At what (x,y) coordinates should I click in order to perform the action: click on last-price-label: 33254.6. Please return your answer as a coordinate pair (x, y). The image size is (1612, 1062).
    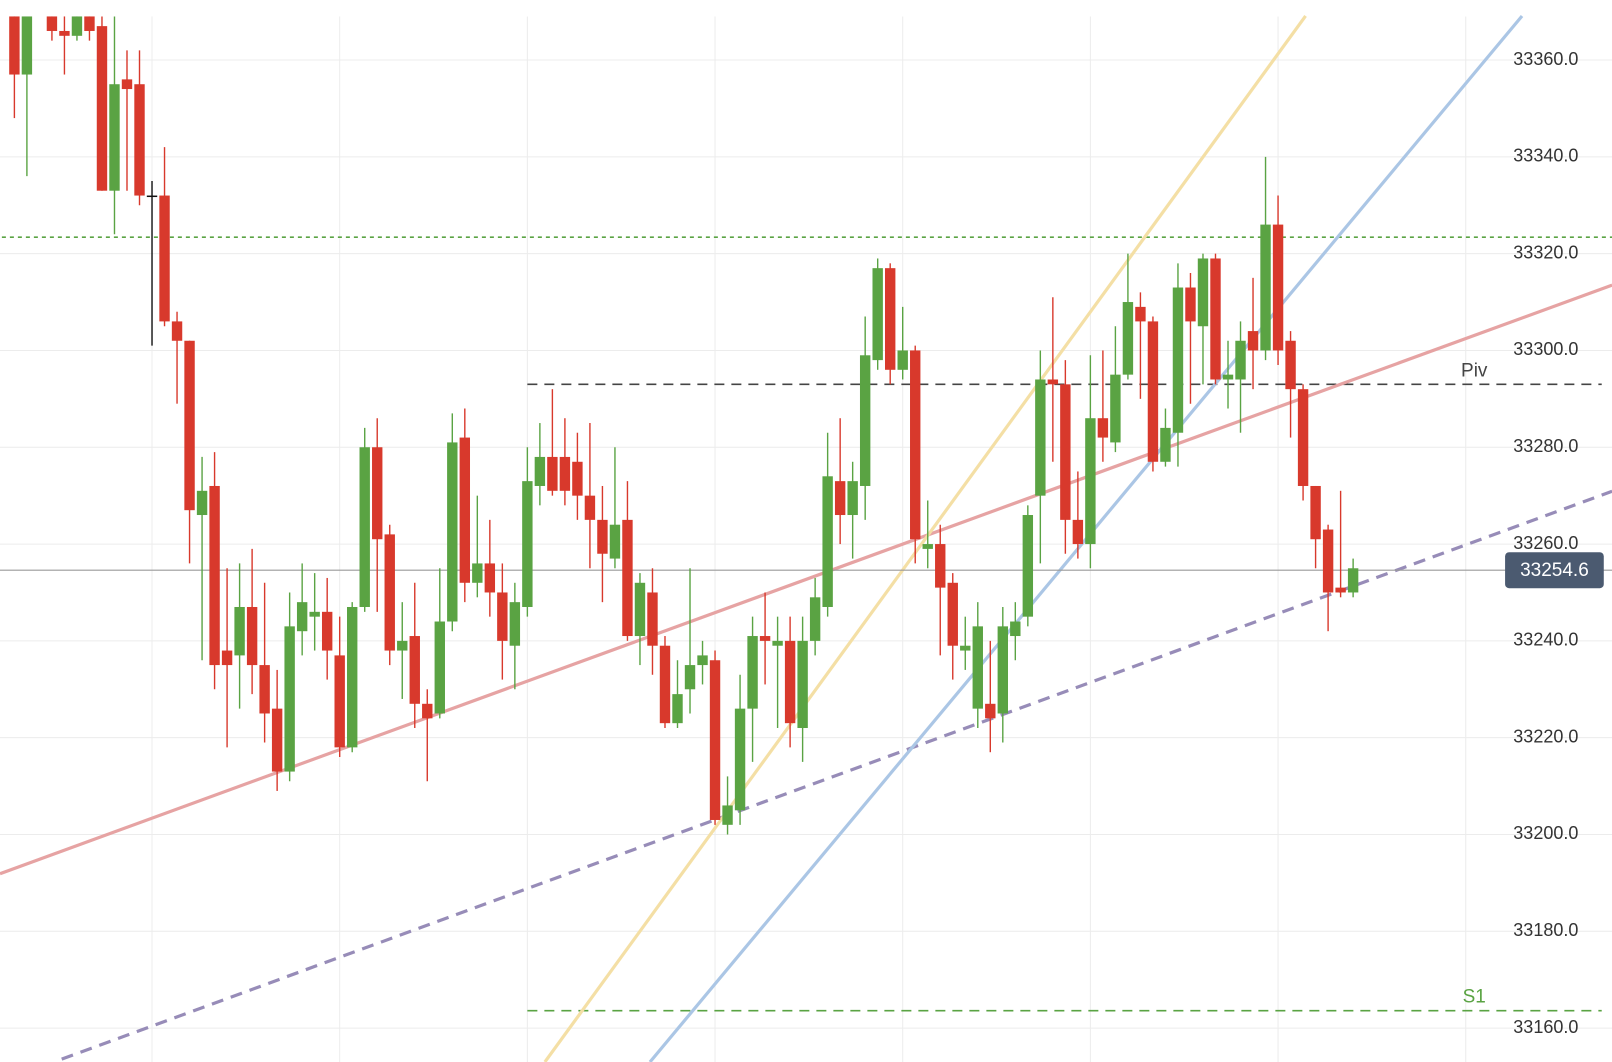
    Looking at the image, I should click on (1554, 570).